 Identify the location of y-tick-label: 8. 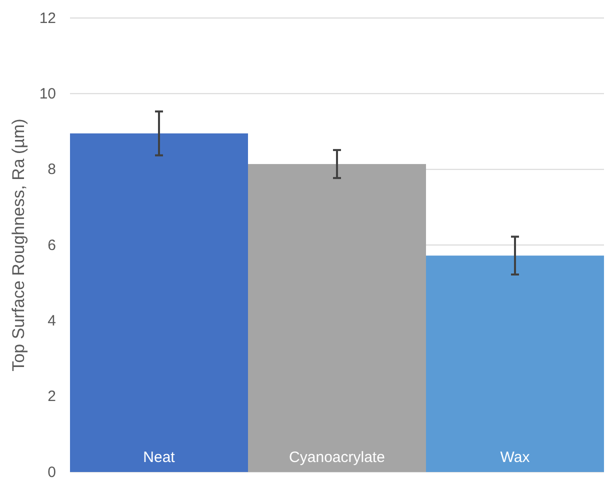
(52, 169).